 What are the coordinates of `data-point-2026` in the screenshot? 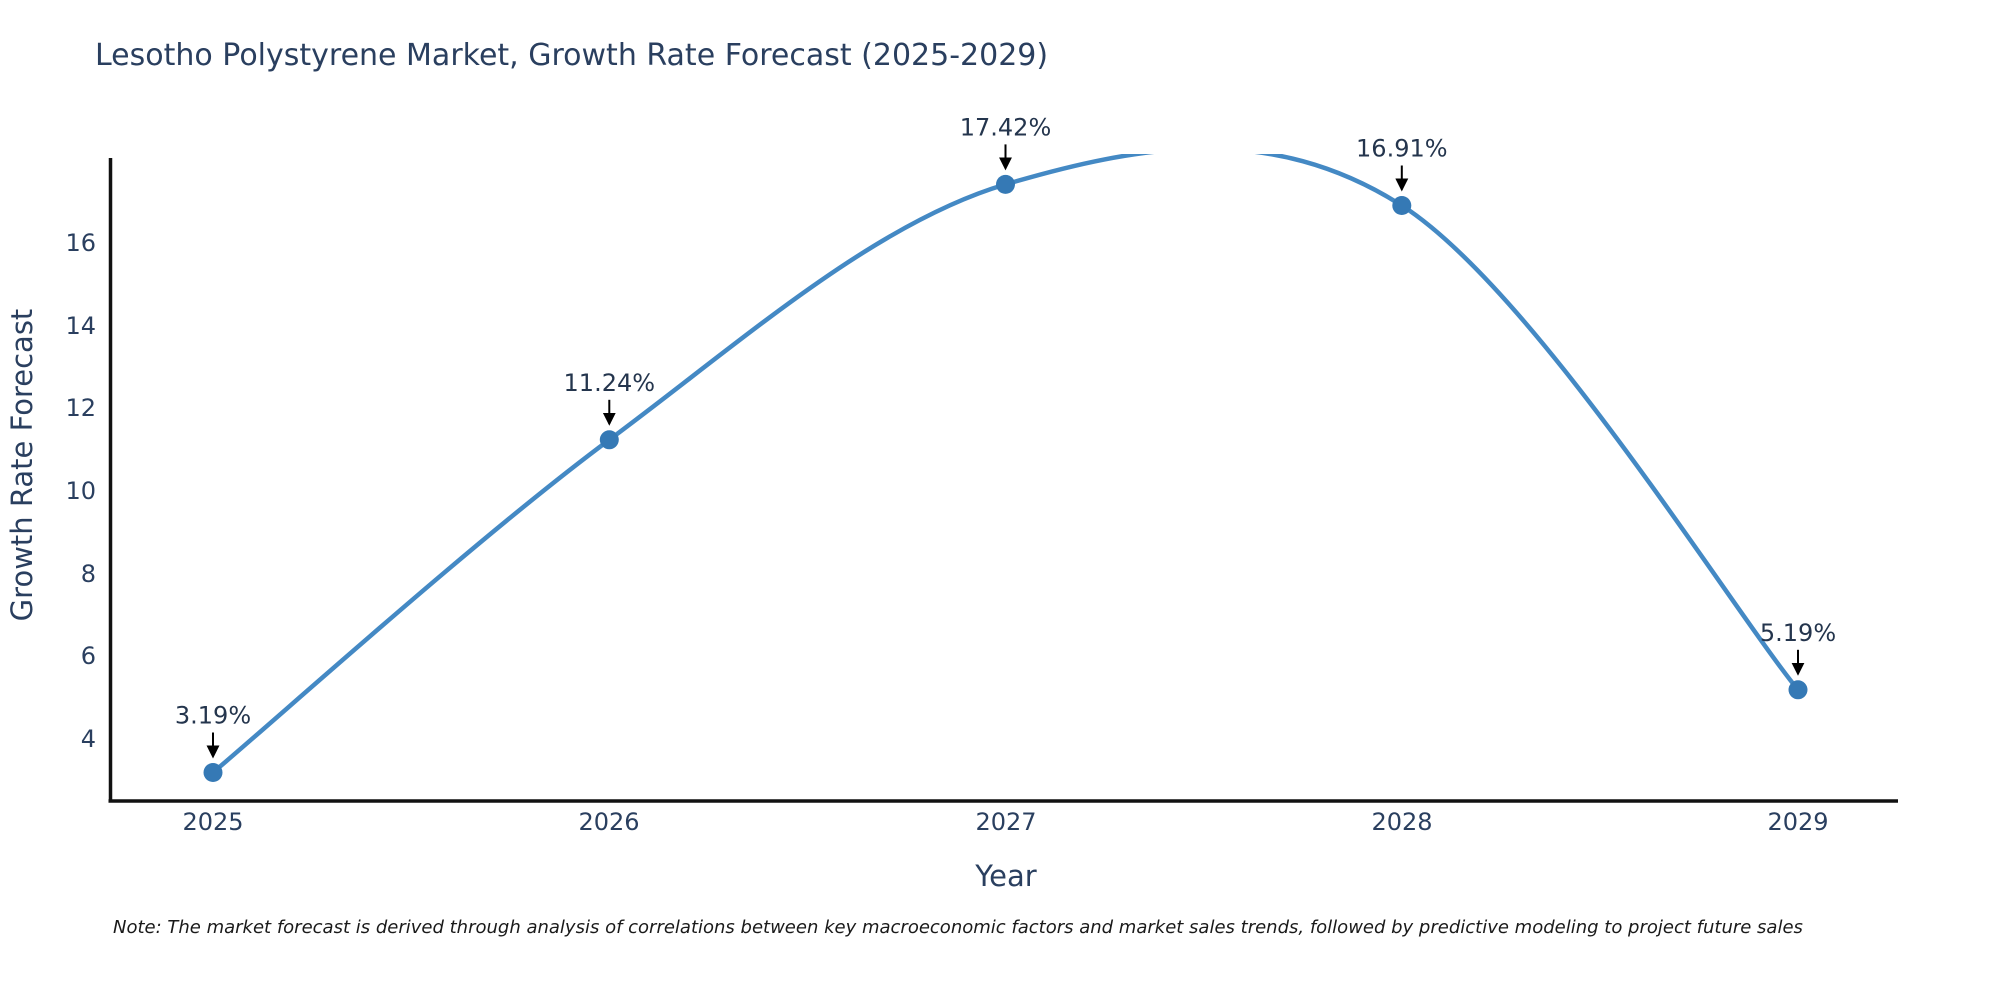 It's located at (609, 440).